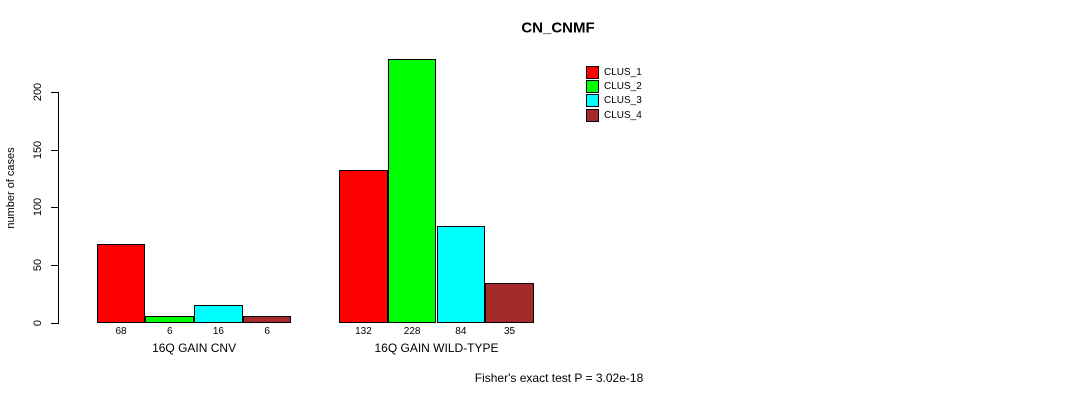 Image resolution: width=1090 pixels, height=400 pixels. I want to click on y-tick-label: 150, so click(38, 149).